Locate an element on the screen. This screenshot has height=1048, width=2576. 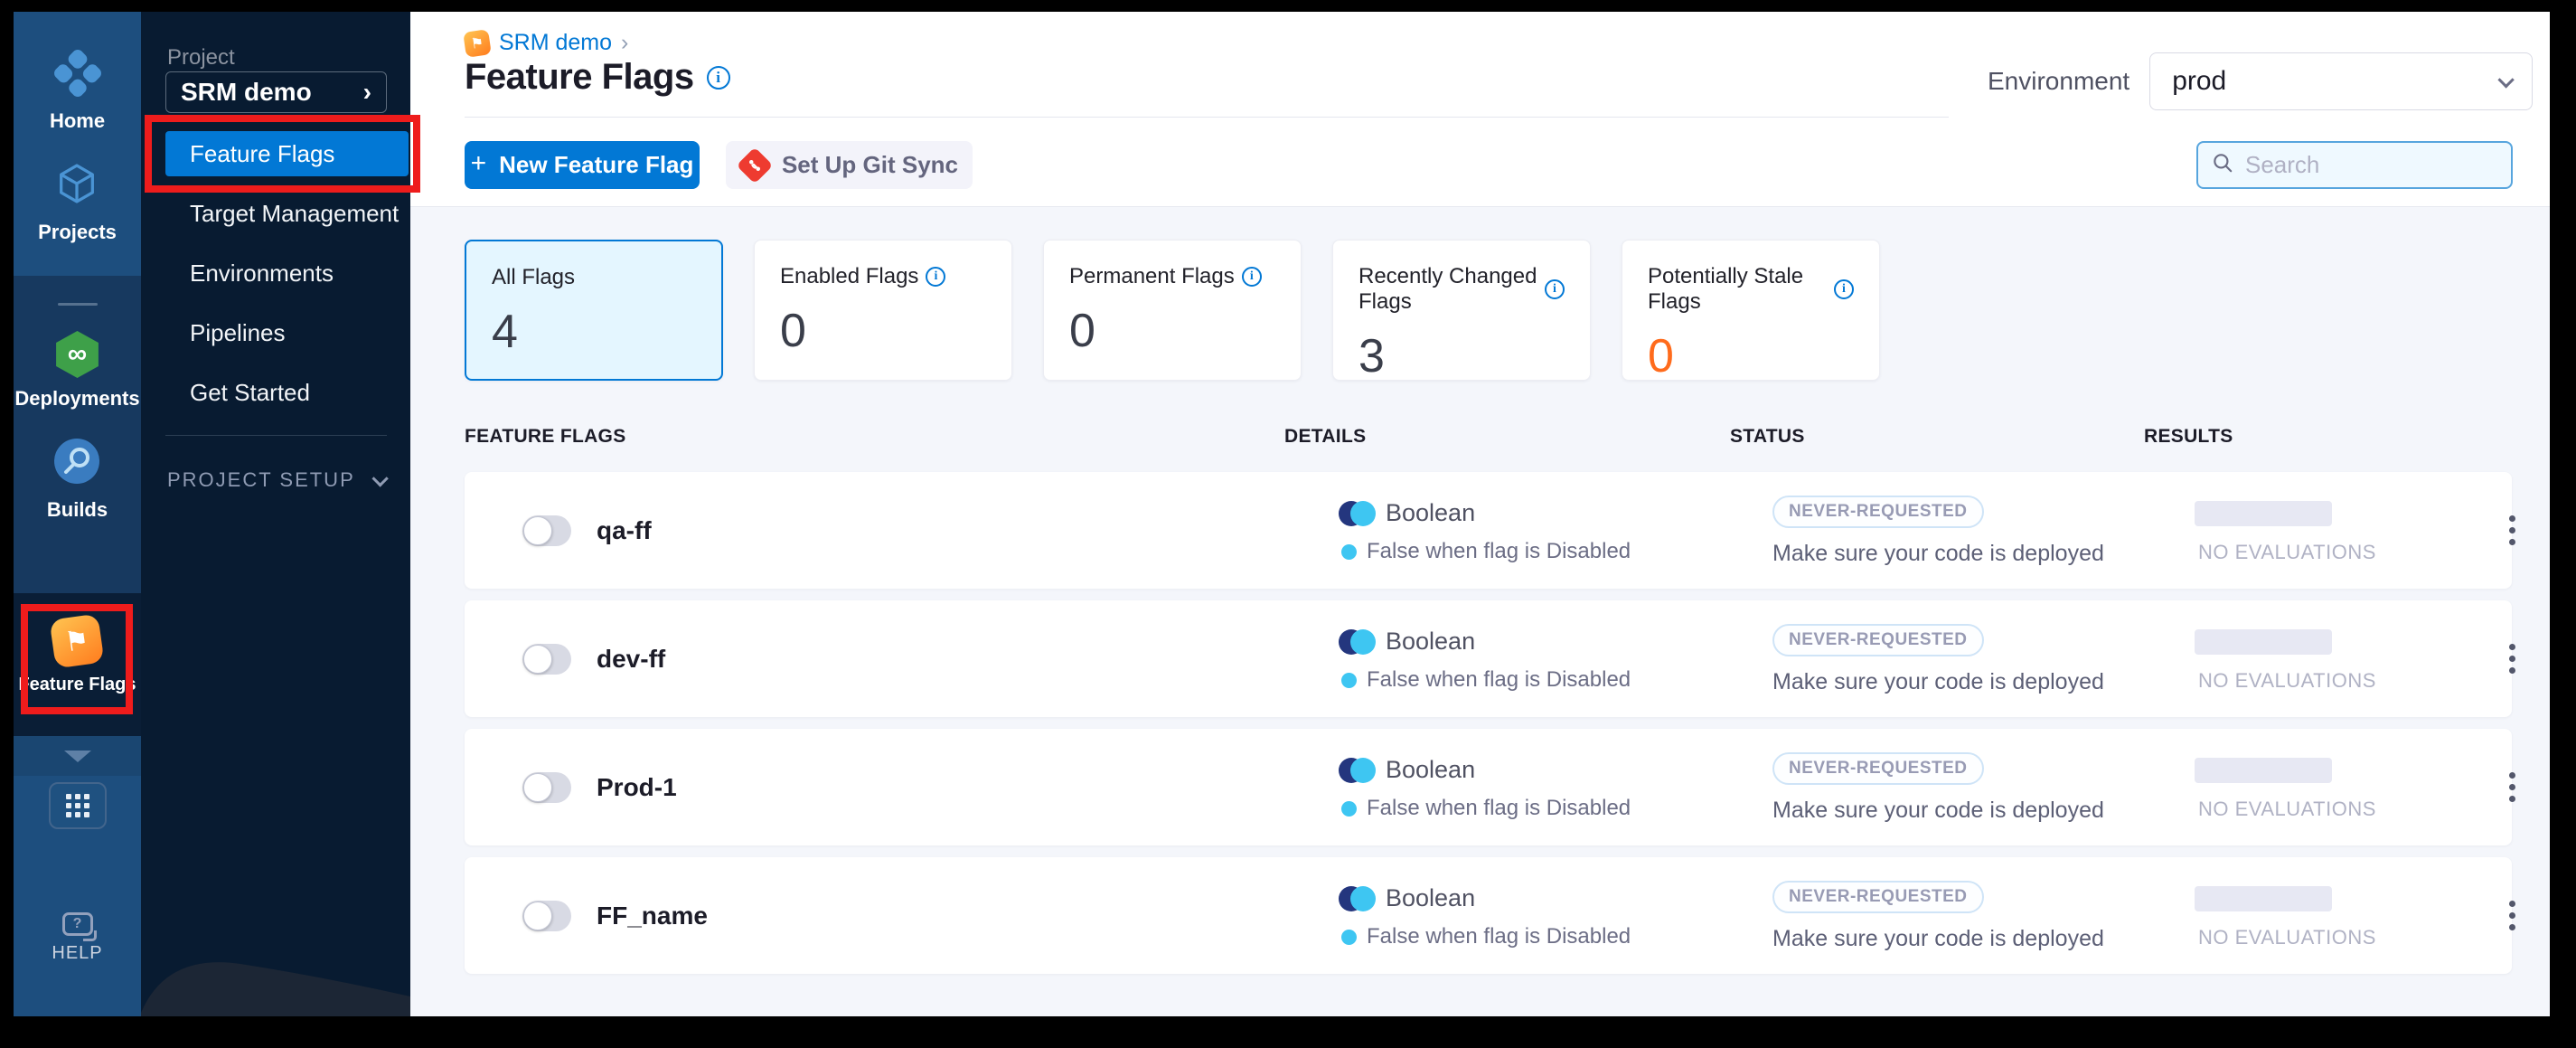
setup-git-sync-button: Set Up Git Sync is located at coordinates (849, 165).